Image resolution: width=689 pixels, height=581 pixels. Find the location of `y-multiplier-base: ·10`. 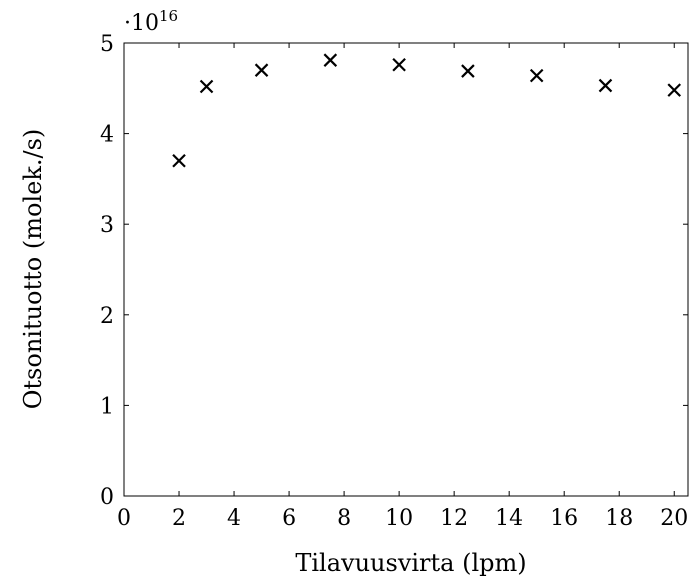

y-multiplier-base: ·10 is located at coordinates (141, 23).